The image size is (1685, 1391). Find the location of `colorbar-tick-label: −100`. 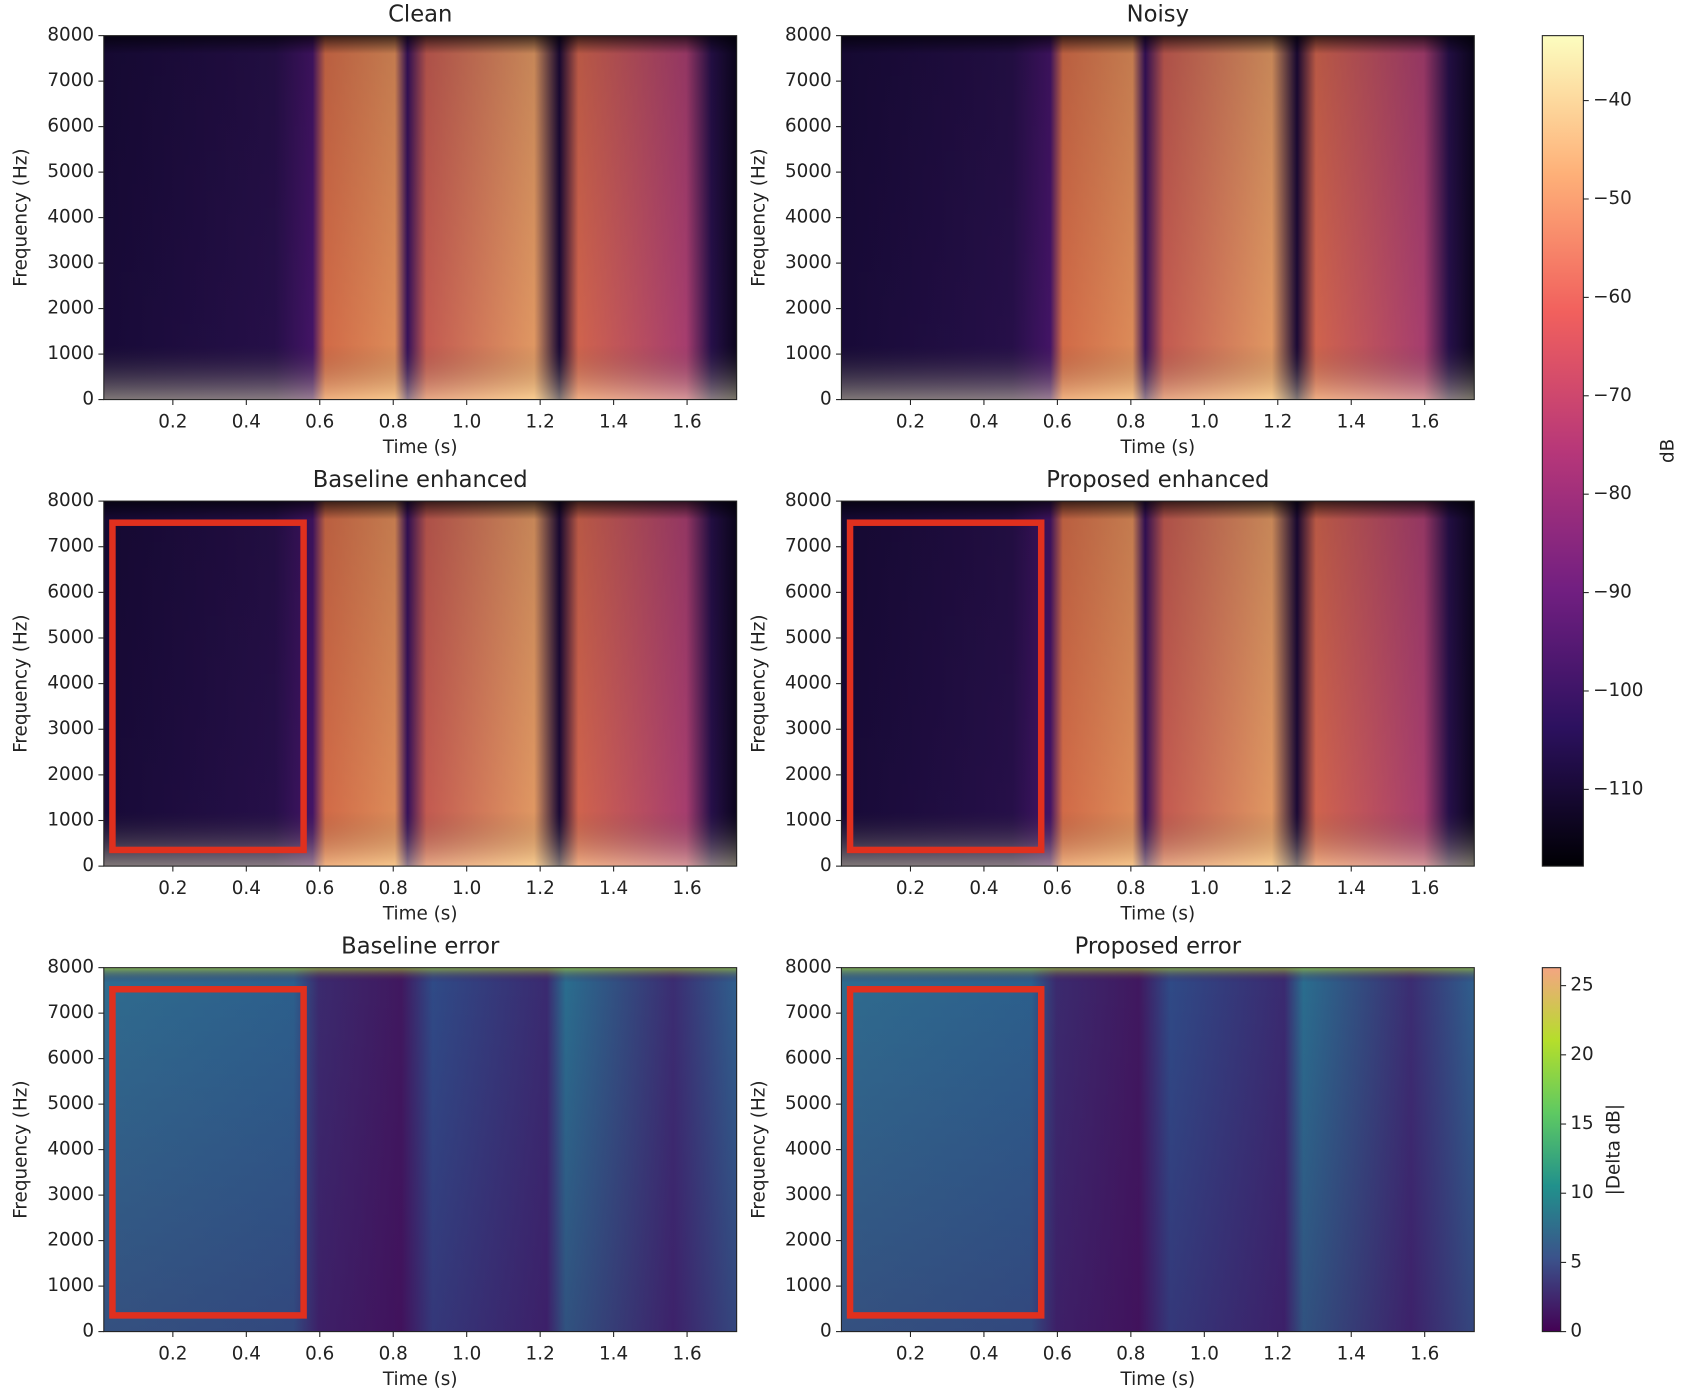

colorbar-tick-label: −100 is located at coordinates (1618, 690).